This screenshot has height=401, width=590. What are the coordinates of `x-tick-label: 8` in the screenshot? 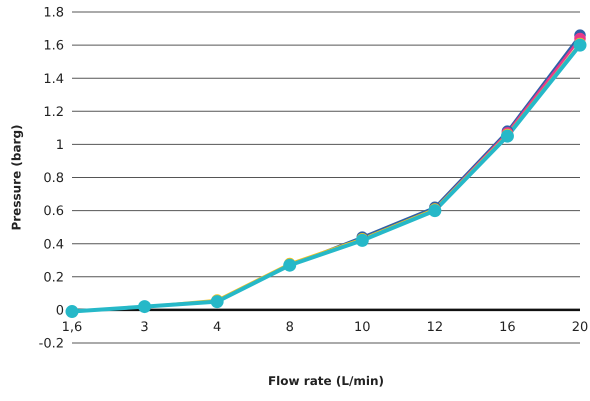 It's located at (290, 327).